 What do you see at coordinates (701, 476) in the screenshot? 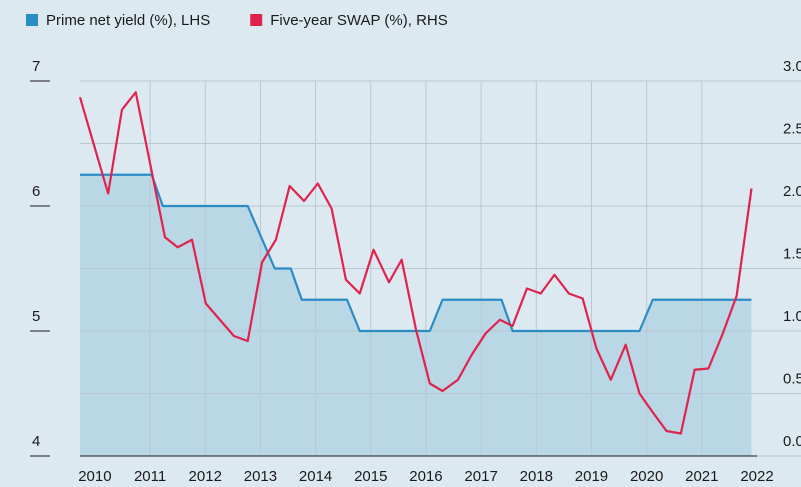
I see `x-tick-label: 2021` at bounding box center [701, 476].